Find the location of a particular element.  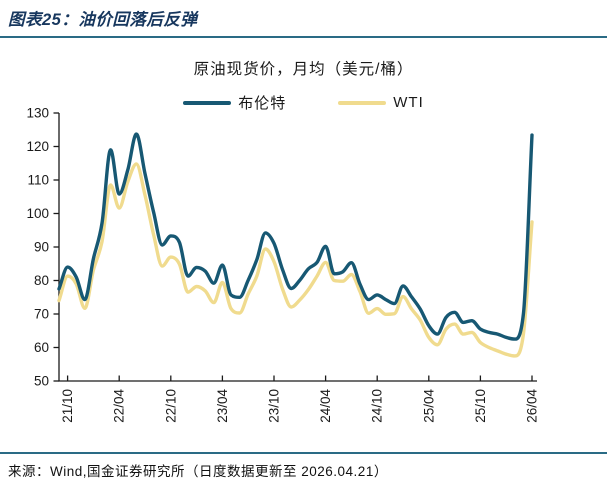

brent-line-swatch is located at coordinates (207, 102).